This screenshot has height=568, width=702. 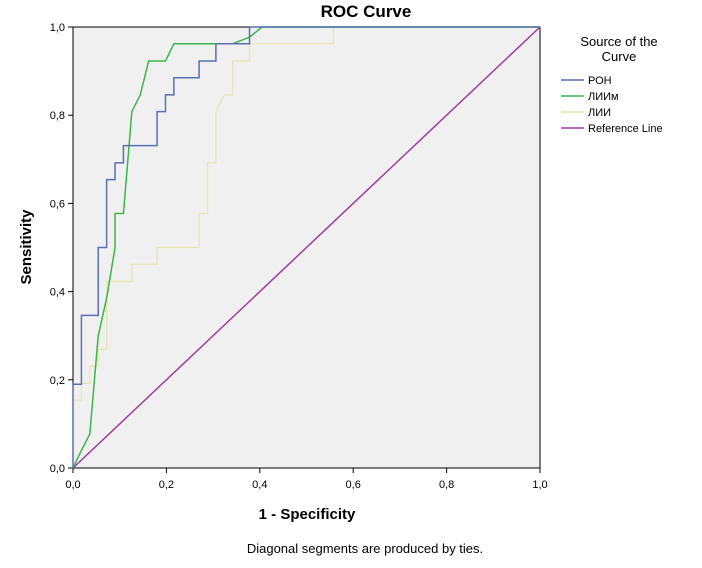 What do you see at coordinates (618, 49) in the screenshot?
I see `legend-title: Source of the Curve` at bounding box center [618, 49].